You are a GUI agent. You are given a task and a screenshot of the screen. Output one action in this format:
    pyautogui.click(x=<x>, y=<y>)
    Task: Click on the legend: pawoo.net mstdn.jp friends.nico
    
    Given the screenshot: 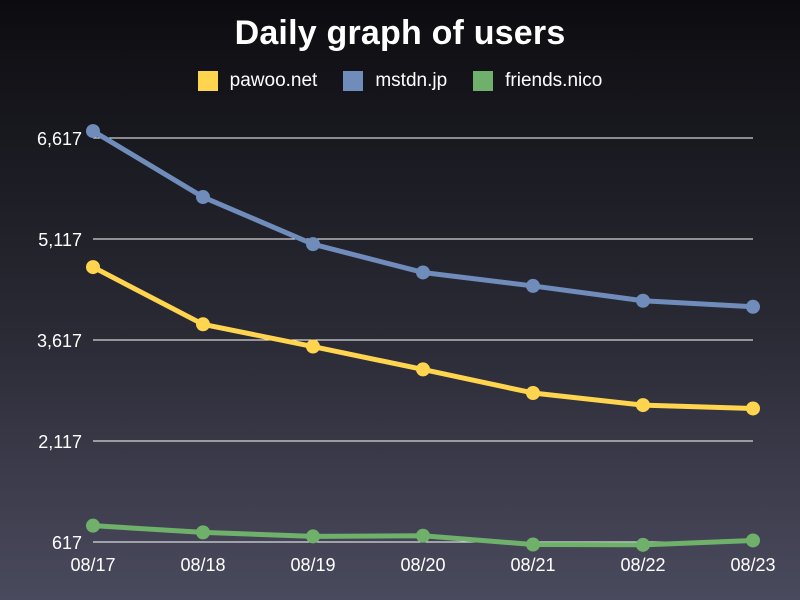 What is the action you would take?
    pyautogui.click(x=400, y=81)
    